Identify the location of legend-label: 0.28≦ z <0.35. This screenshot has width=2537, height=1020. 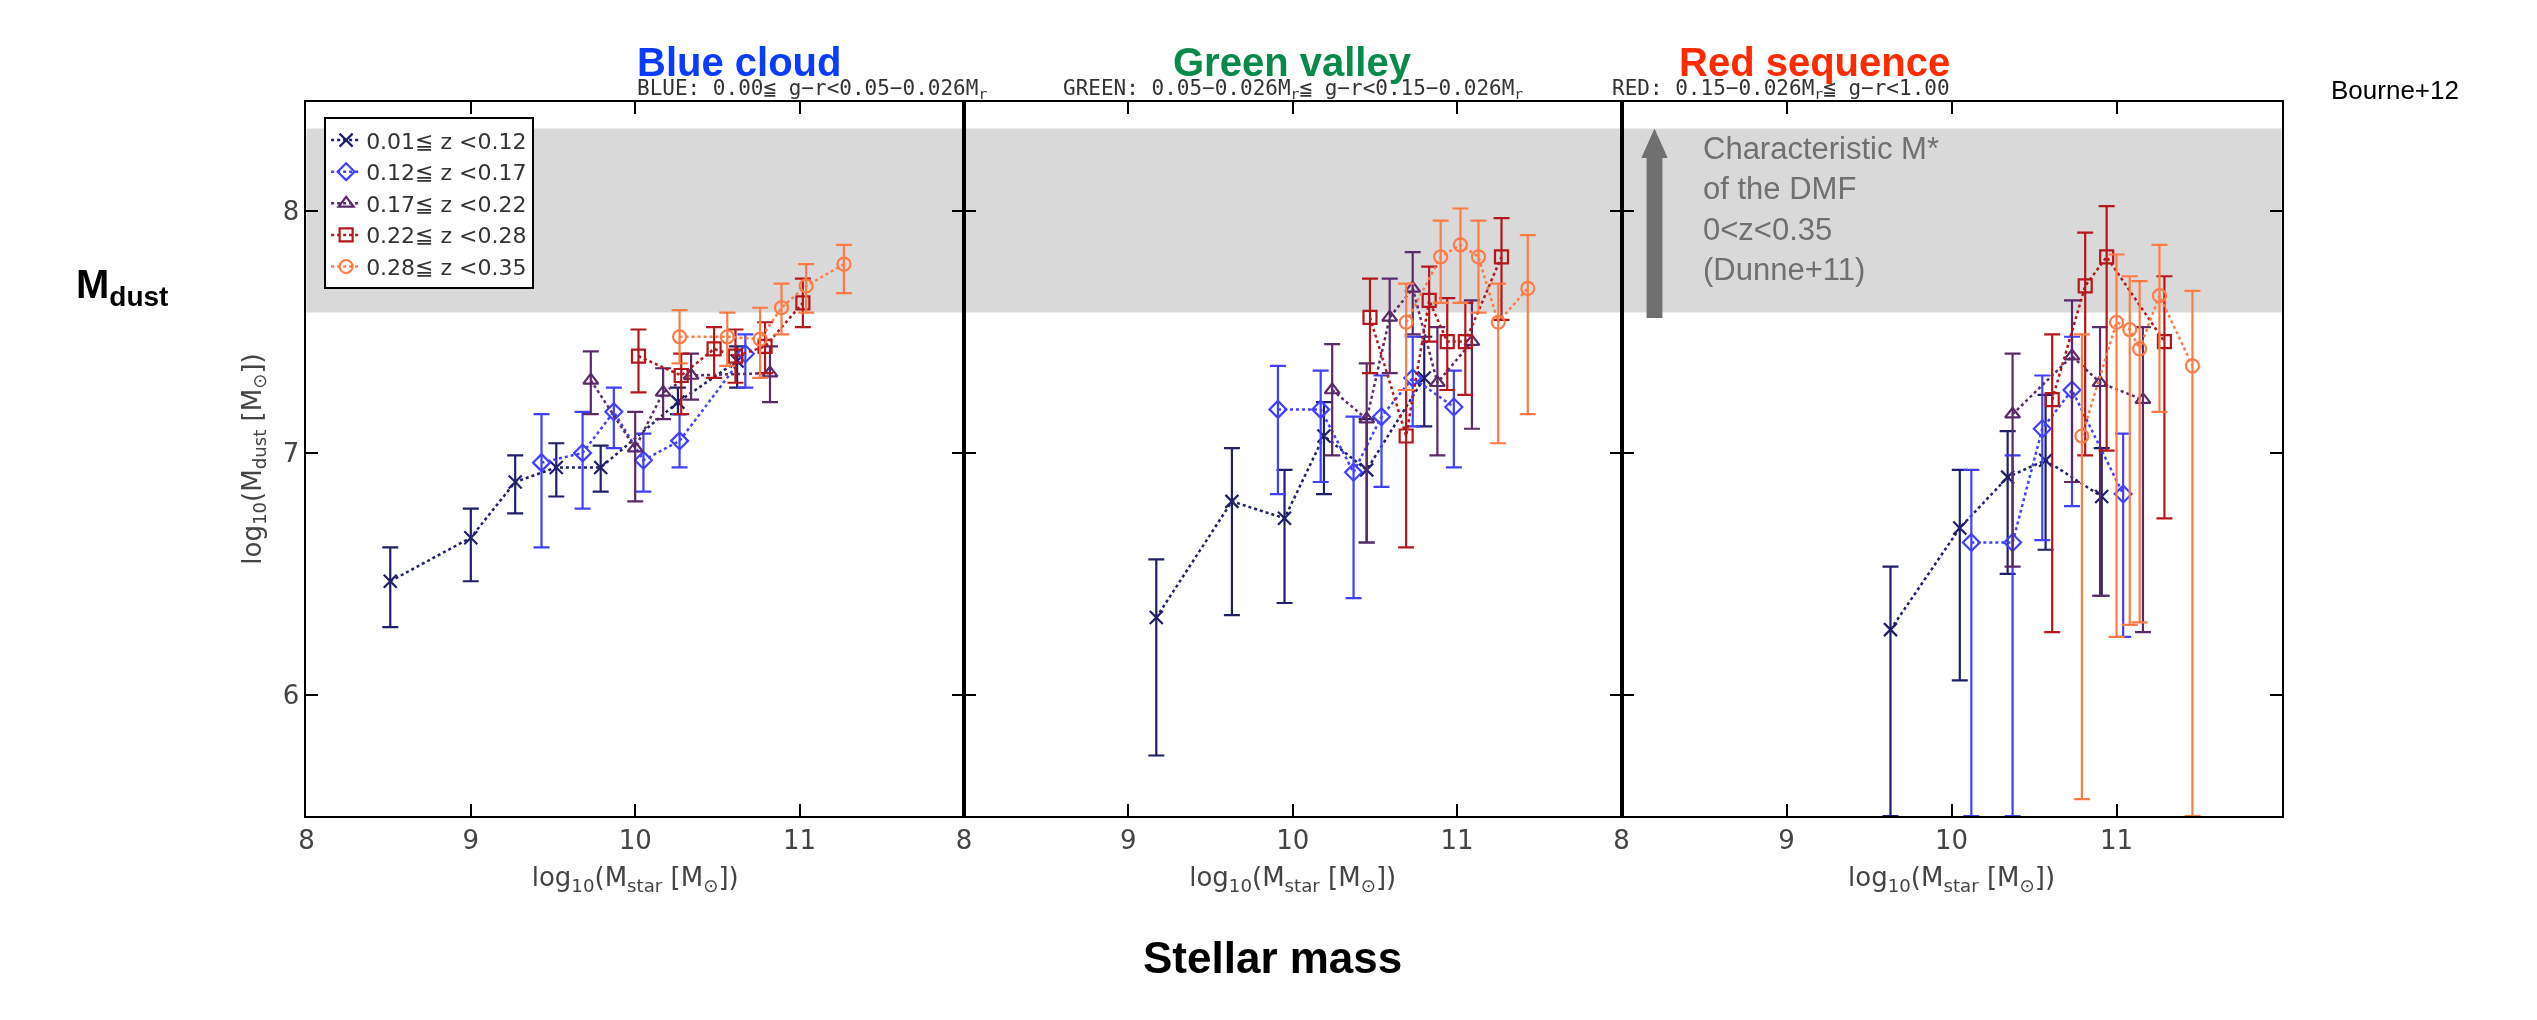
(446, 268).